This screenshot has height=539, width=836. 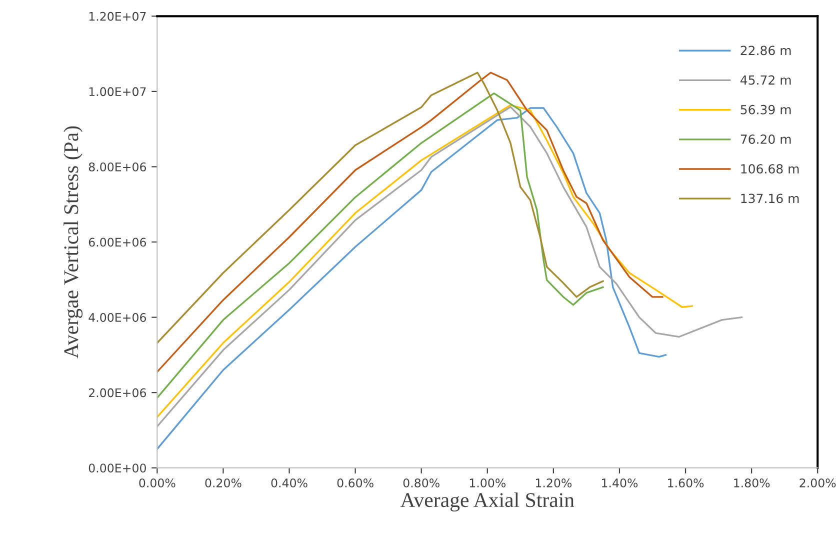 I want to click on y-tick-label: 2.00E+06, so click(x=117, y=393).